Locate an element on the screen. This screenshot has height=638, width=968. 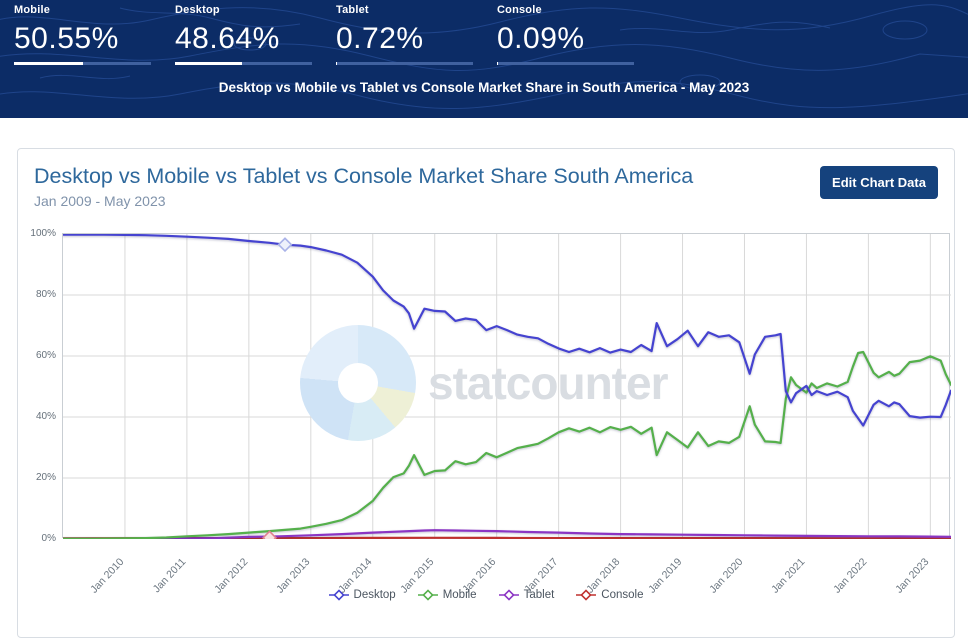
y-tick-label: 40% is located at coordinates (45, 416).